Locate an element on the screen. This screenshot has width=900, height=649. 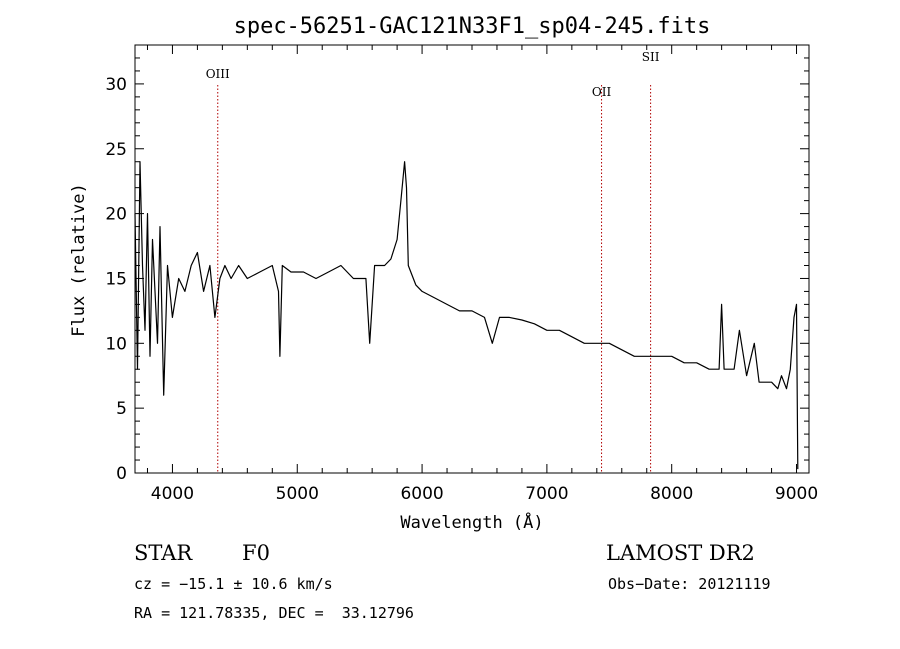
annotation-label: OIII is located at coordinates (218, 74).